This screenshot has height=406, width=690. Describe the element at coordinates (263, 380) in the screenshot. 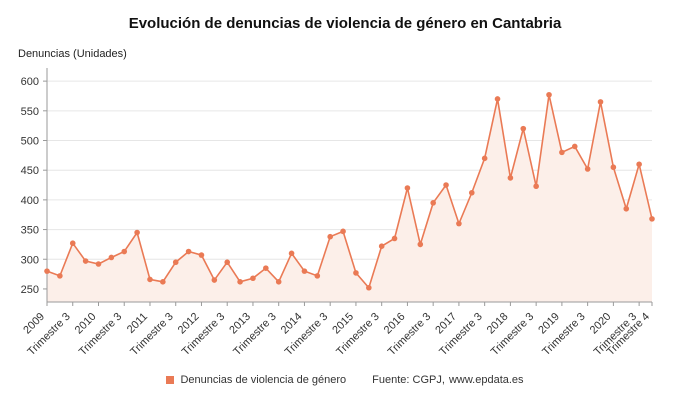

I see `legend-label: Denuncias de violencia de género` at that location.